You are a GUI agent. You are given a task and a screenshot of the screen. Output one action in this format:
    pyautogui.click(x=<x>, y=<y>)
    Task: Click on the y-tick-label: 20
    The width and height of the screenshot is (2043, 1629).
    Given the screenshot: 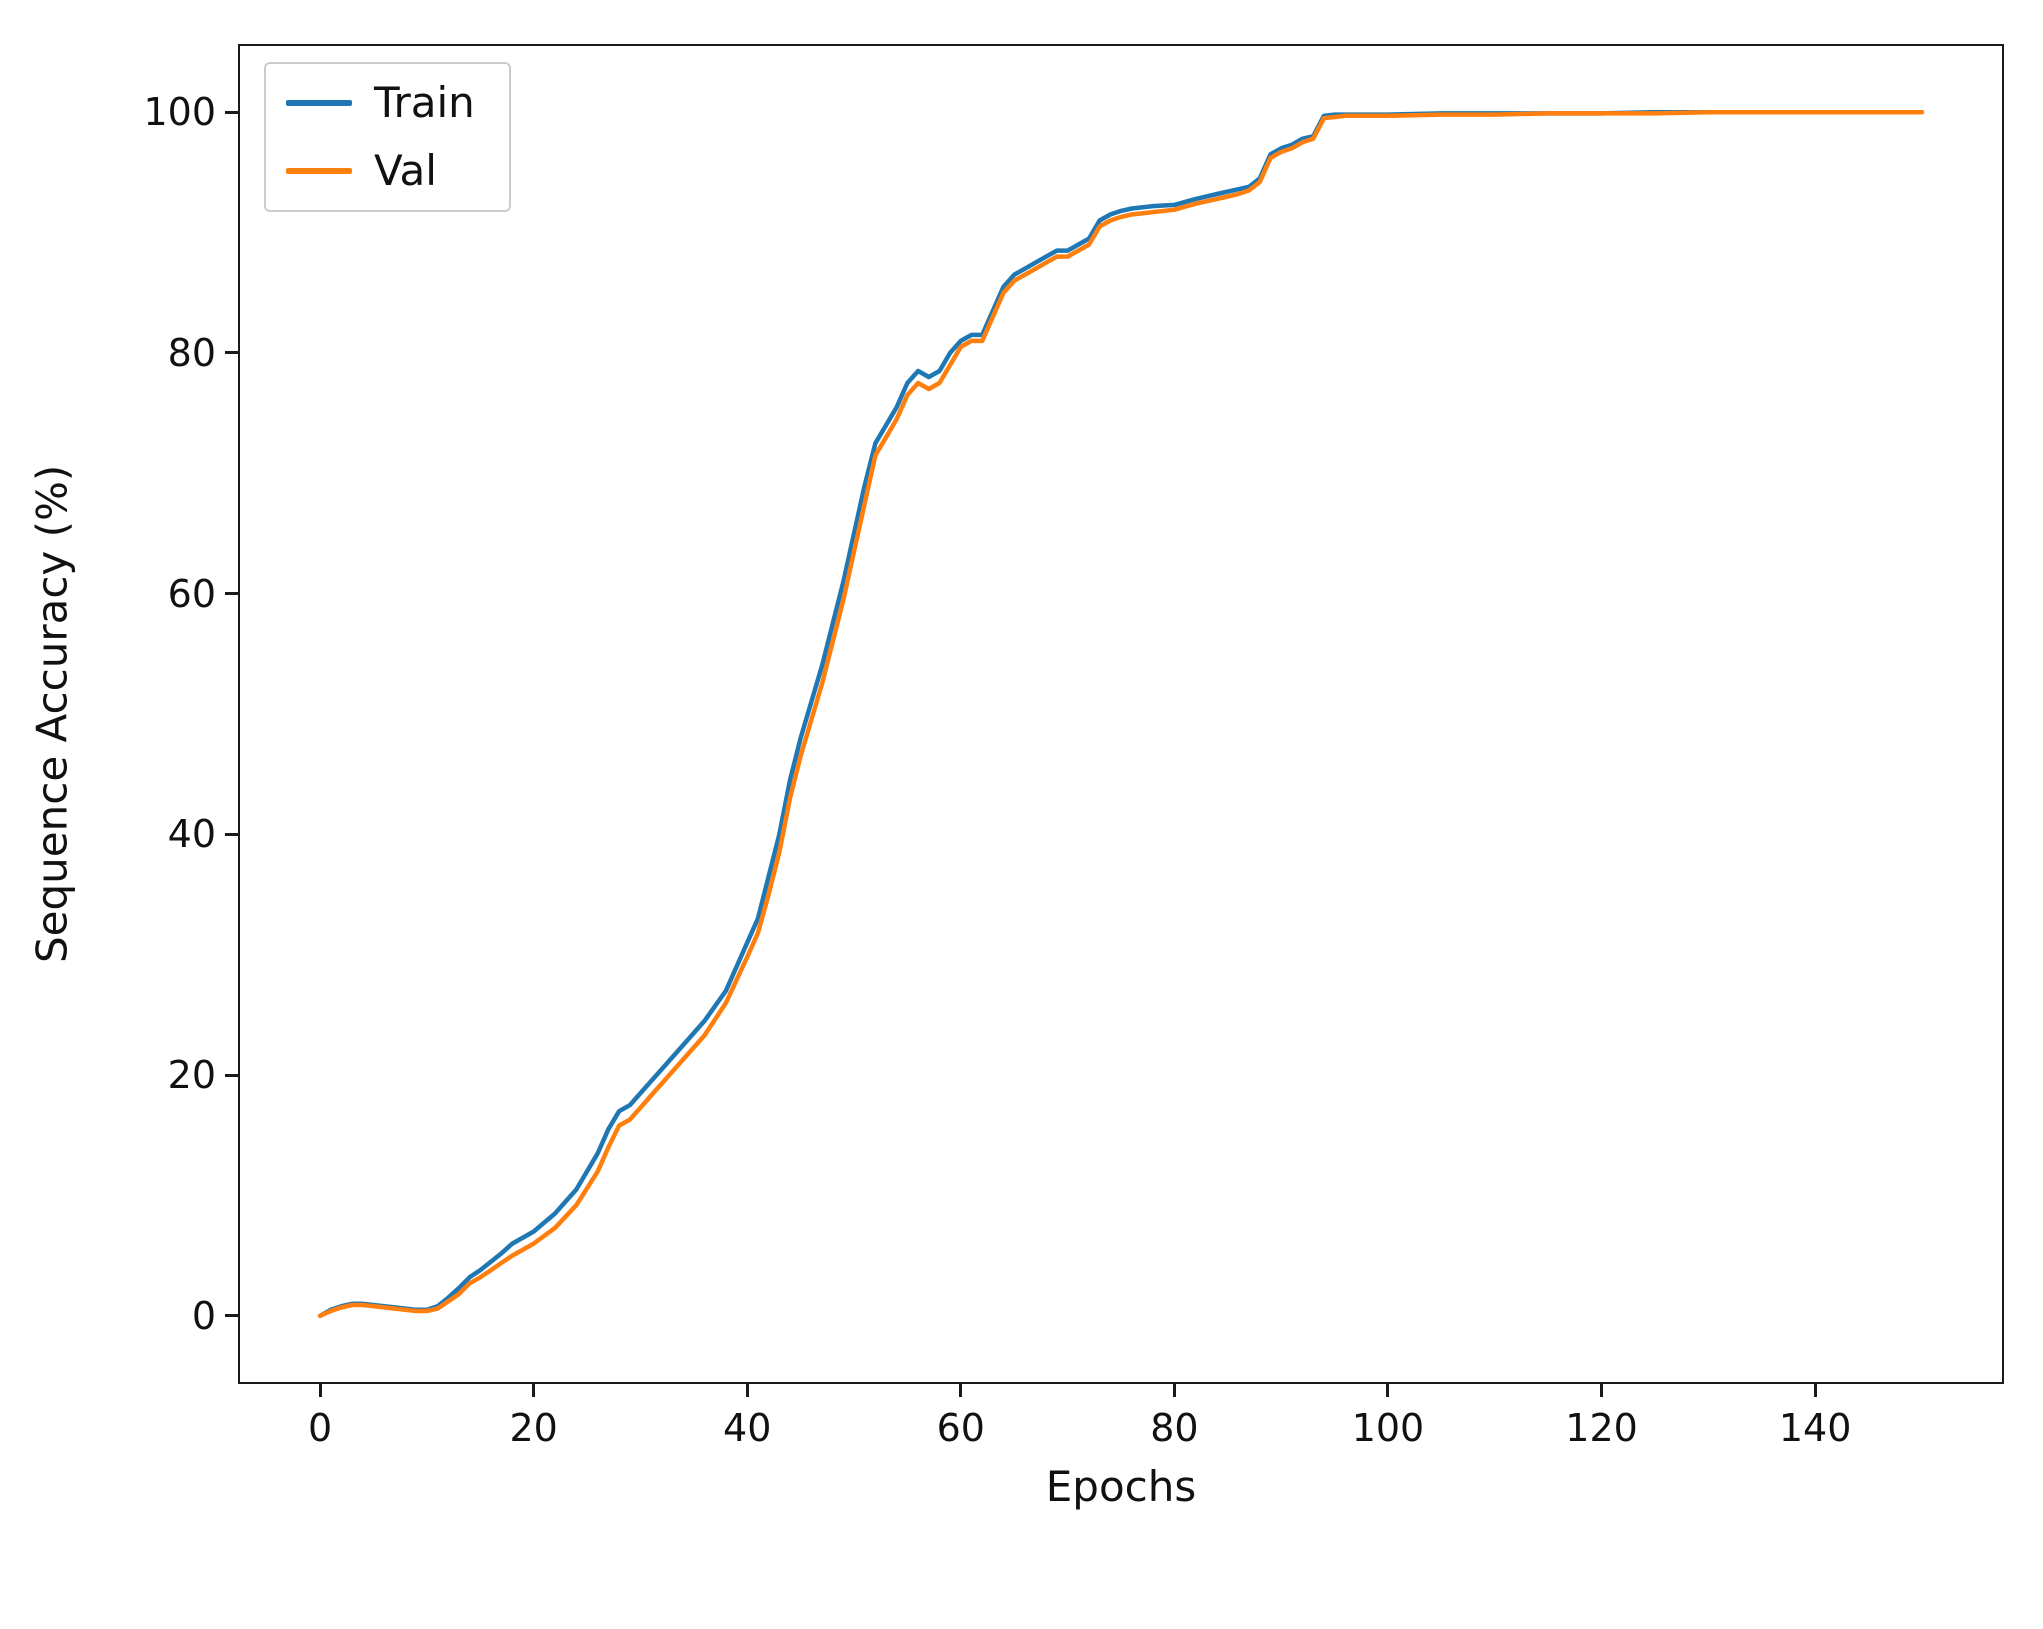 What is the action you would take?
    pyautogui.click(x=191, y=1075)
    